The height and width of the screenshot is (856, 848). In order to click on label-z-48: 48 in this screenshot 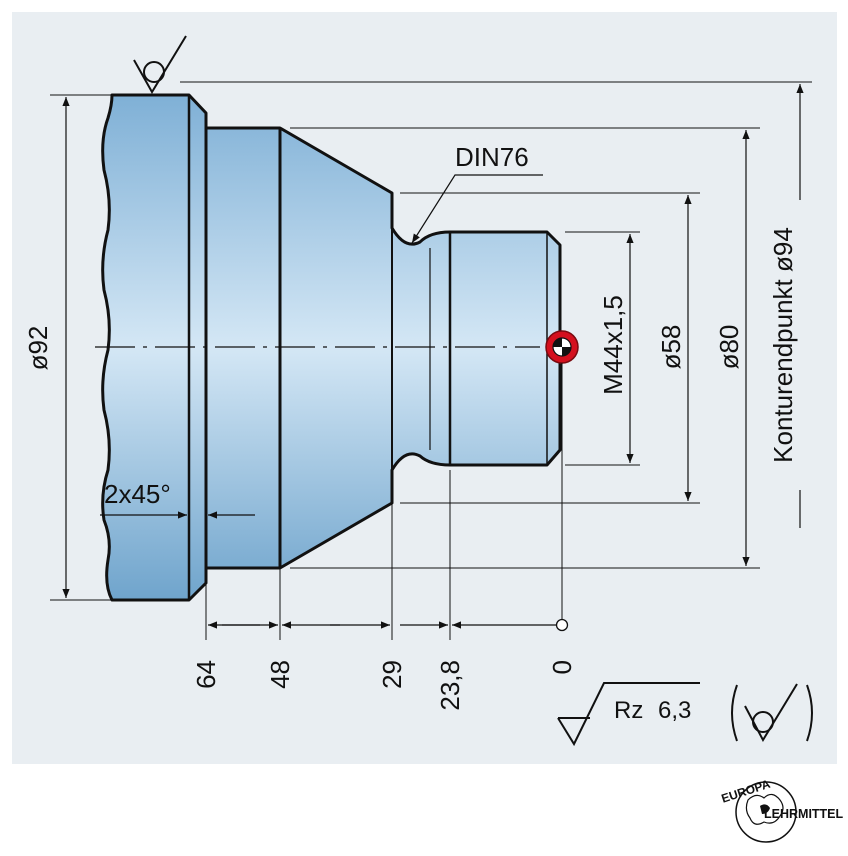, I will do `click(280, 674)`.